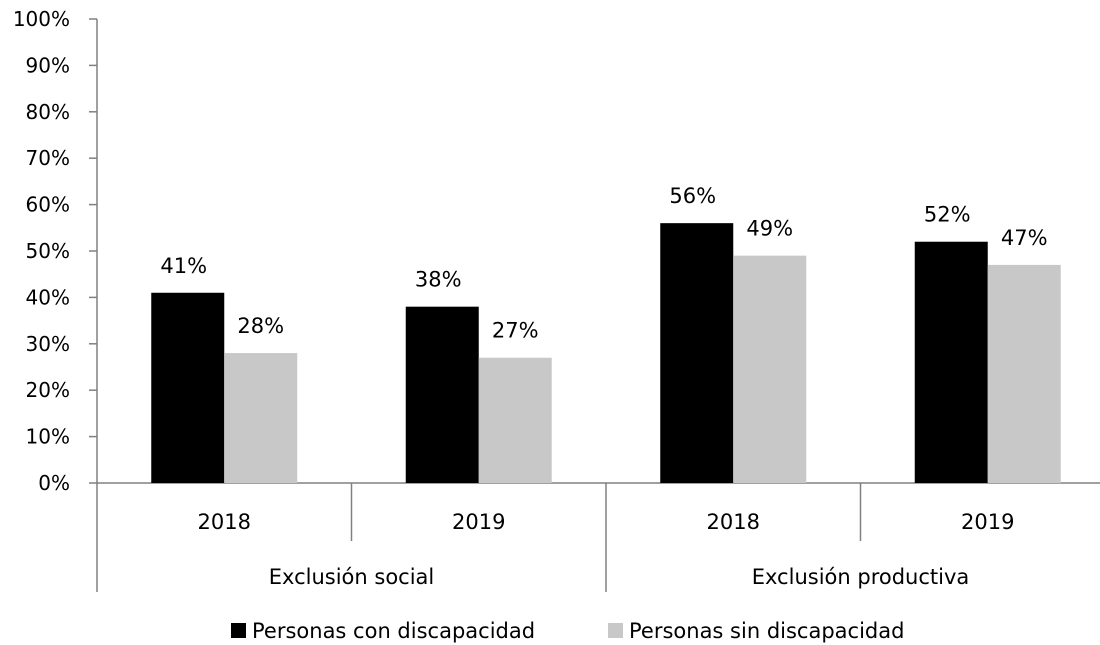 Image resolution: width=1100 pixels, height=645 pixels. I want to click on data-label: 38%, so click(438, 280).